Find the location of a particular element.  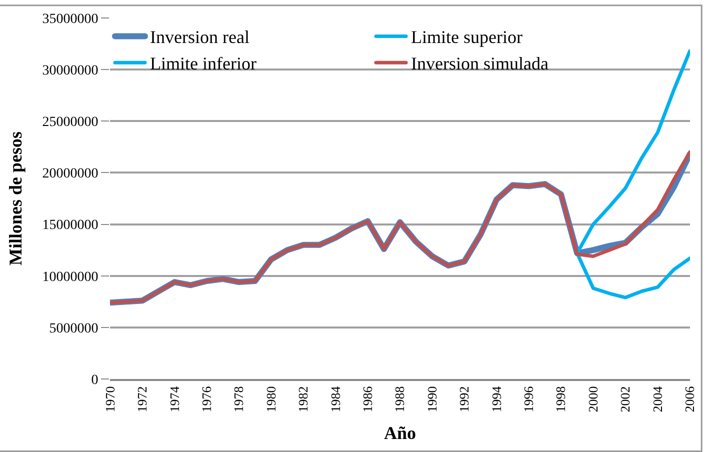

x-tick-label: 1986 is located at coordinates (368, 399).